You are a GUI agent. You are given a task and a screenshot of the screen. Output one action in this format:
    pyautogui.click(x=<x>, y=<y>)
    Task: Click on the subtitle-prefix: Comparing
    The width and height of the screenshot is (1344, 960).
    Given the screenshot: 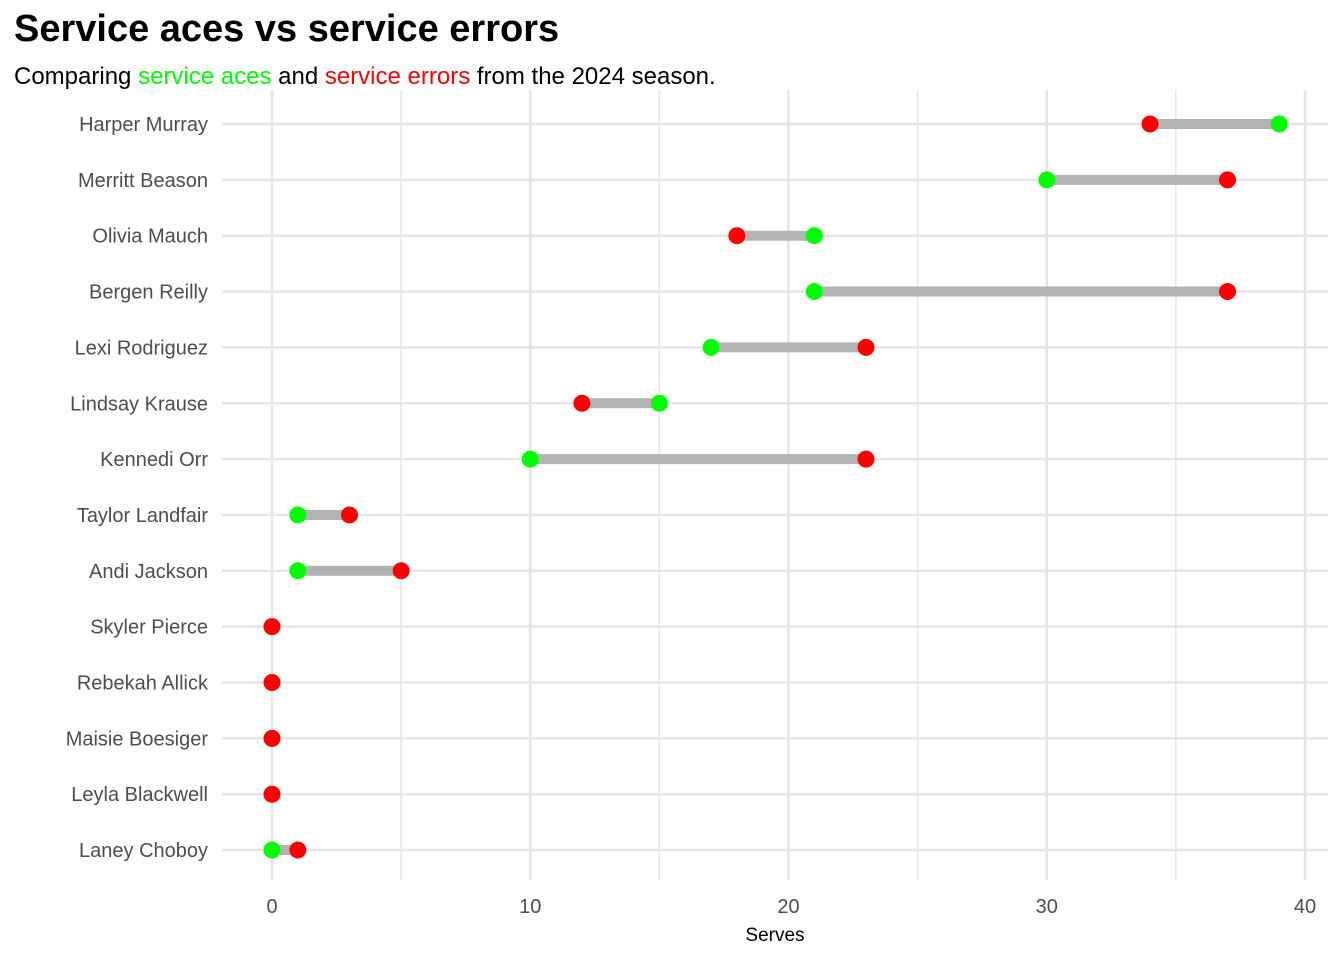 What is the action you would take?
    pyautogui.click(x=76, y=76)
    